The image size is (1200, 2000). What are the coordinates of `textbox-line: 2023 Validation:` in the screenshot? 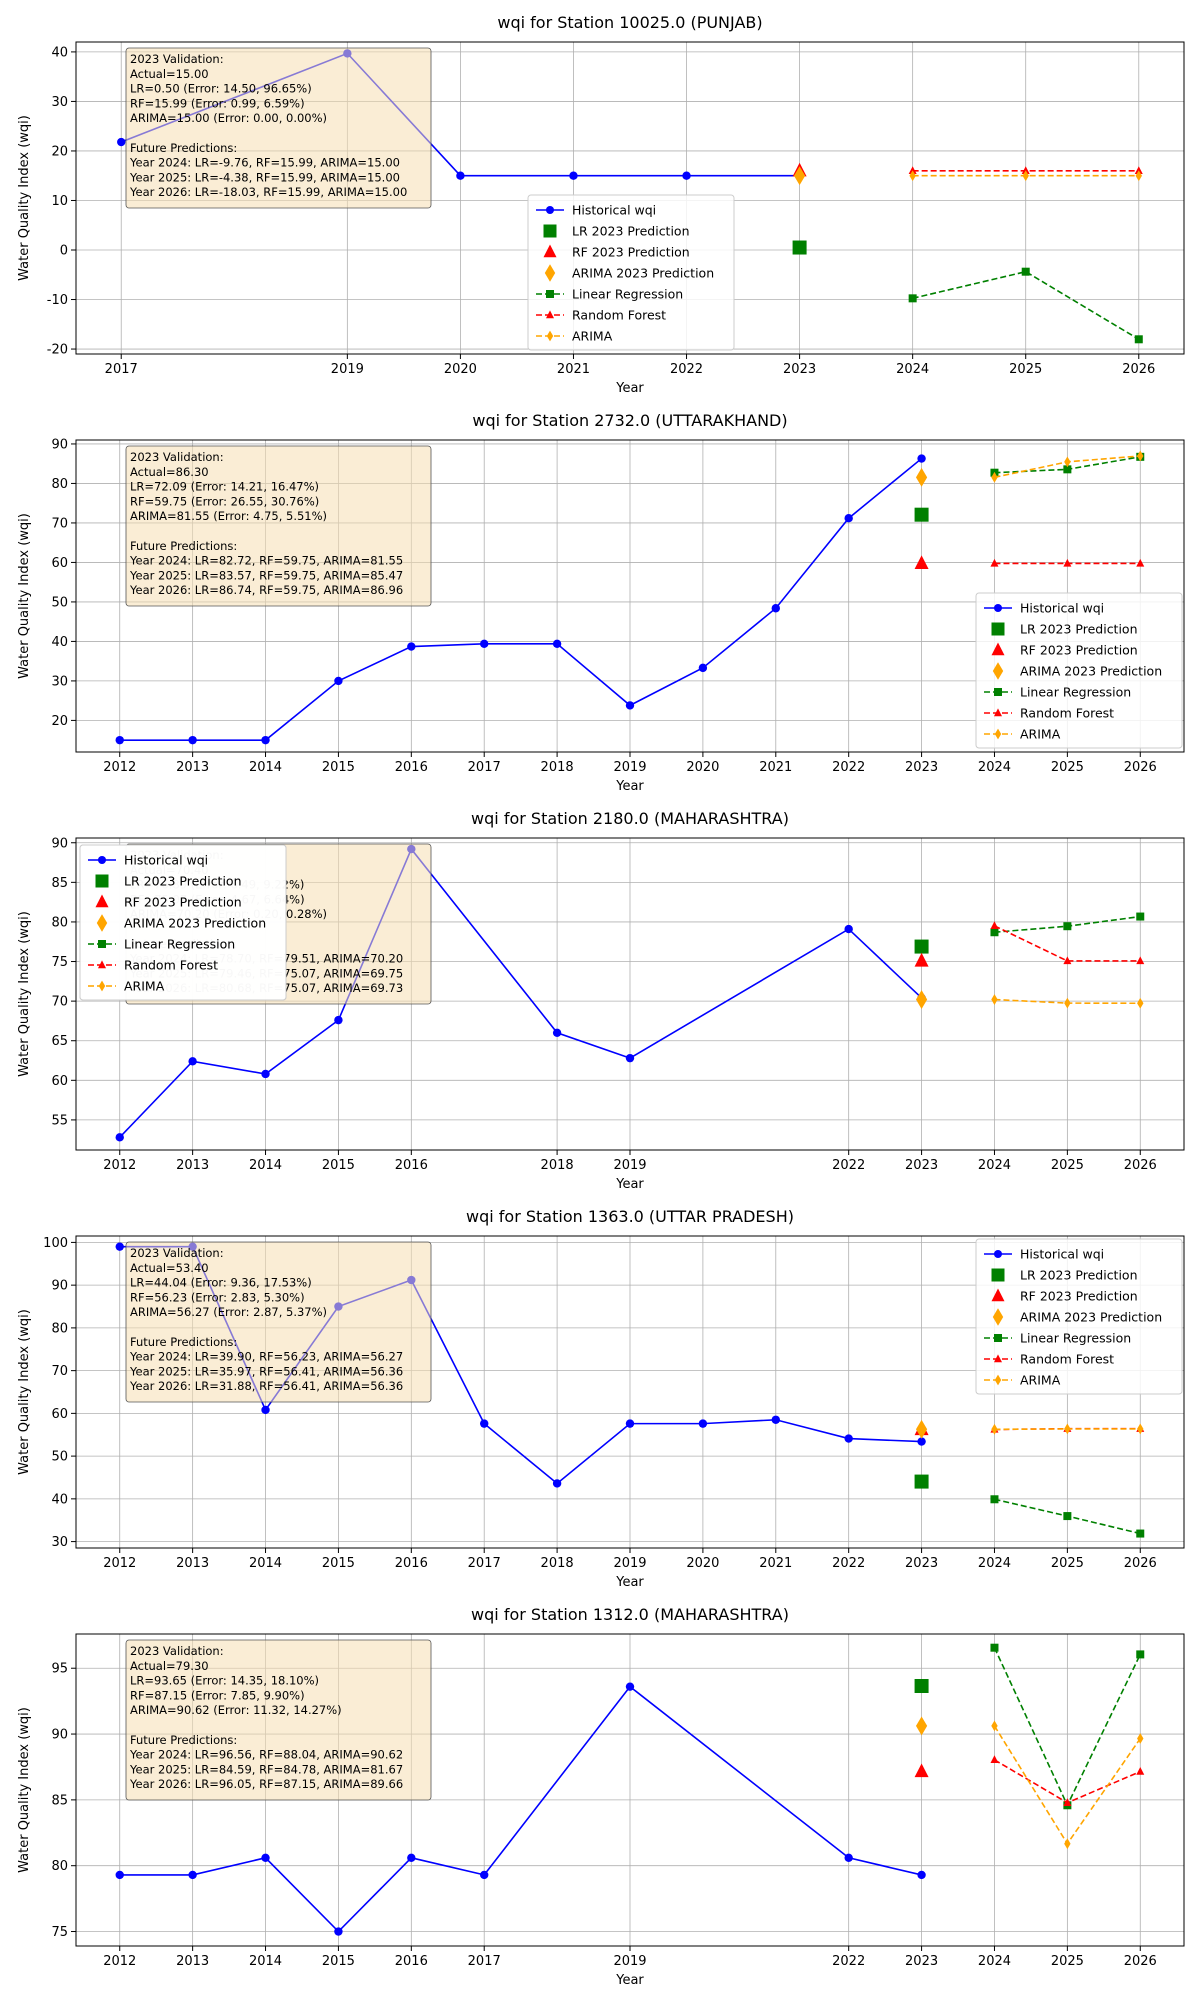 It's located at (177, 59).